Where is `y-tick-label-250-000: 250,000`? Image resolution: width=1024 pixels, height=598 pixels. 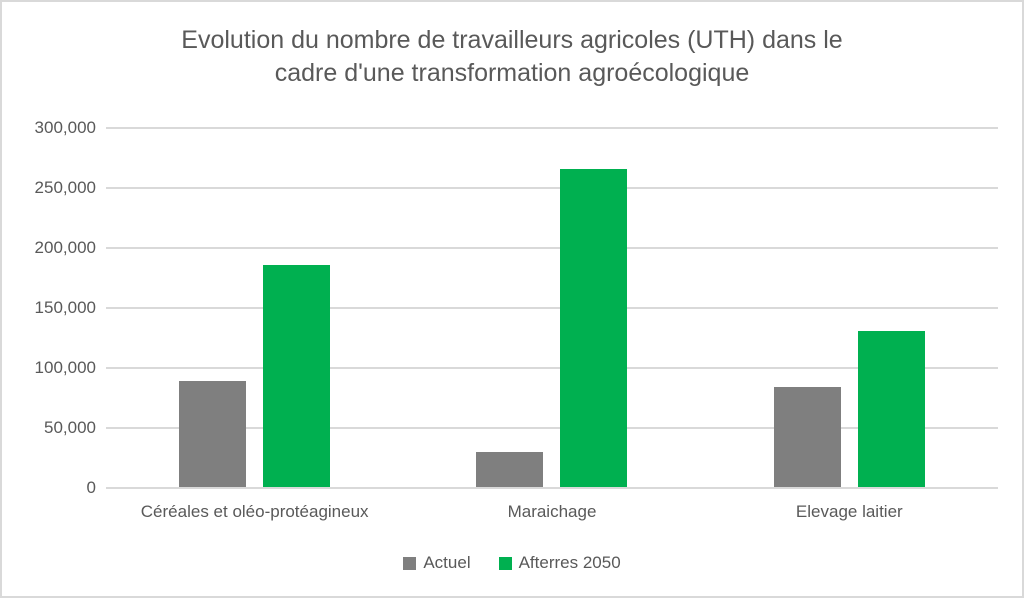 y-tick-label-250-000: 250,000 is located at coordinates (65, 187).